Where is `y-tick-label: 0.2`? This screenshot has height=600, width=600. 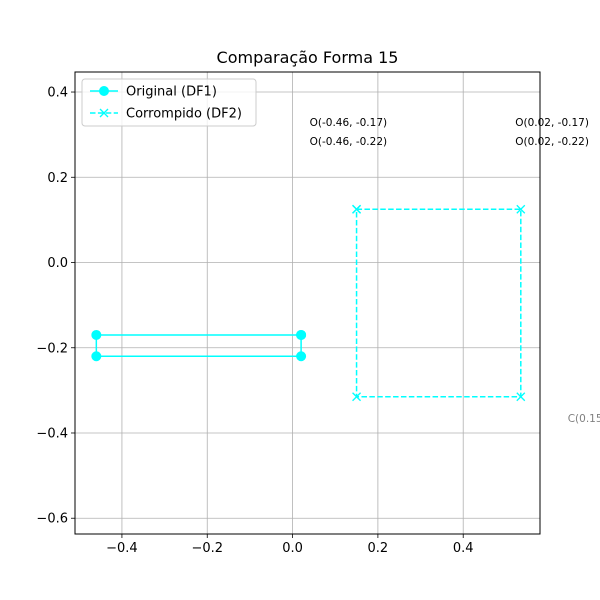 y-tick-label: 0.2 is located at coordinates (57, 178).